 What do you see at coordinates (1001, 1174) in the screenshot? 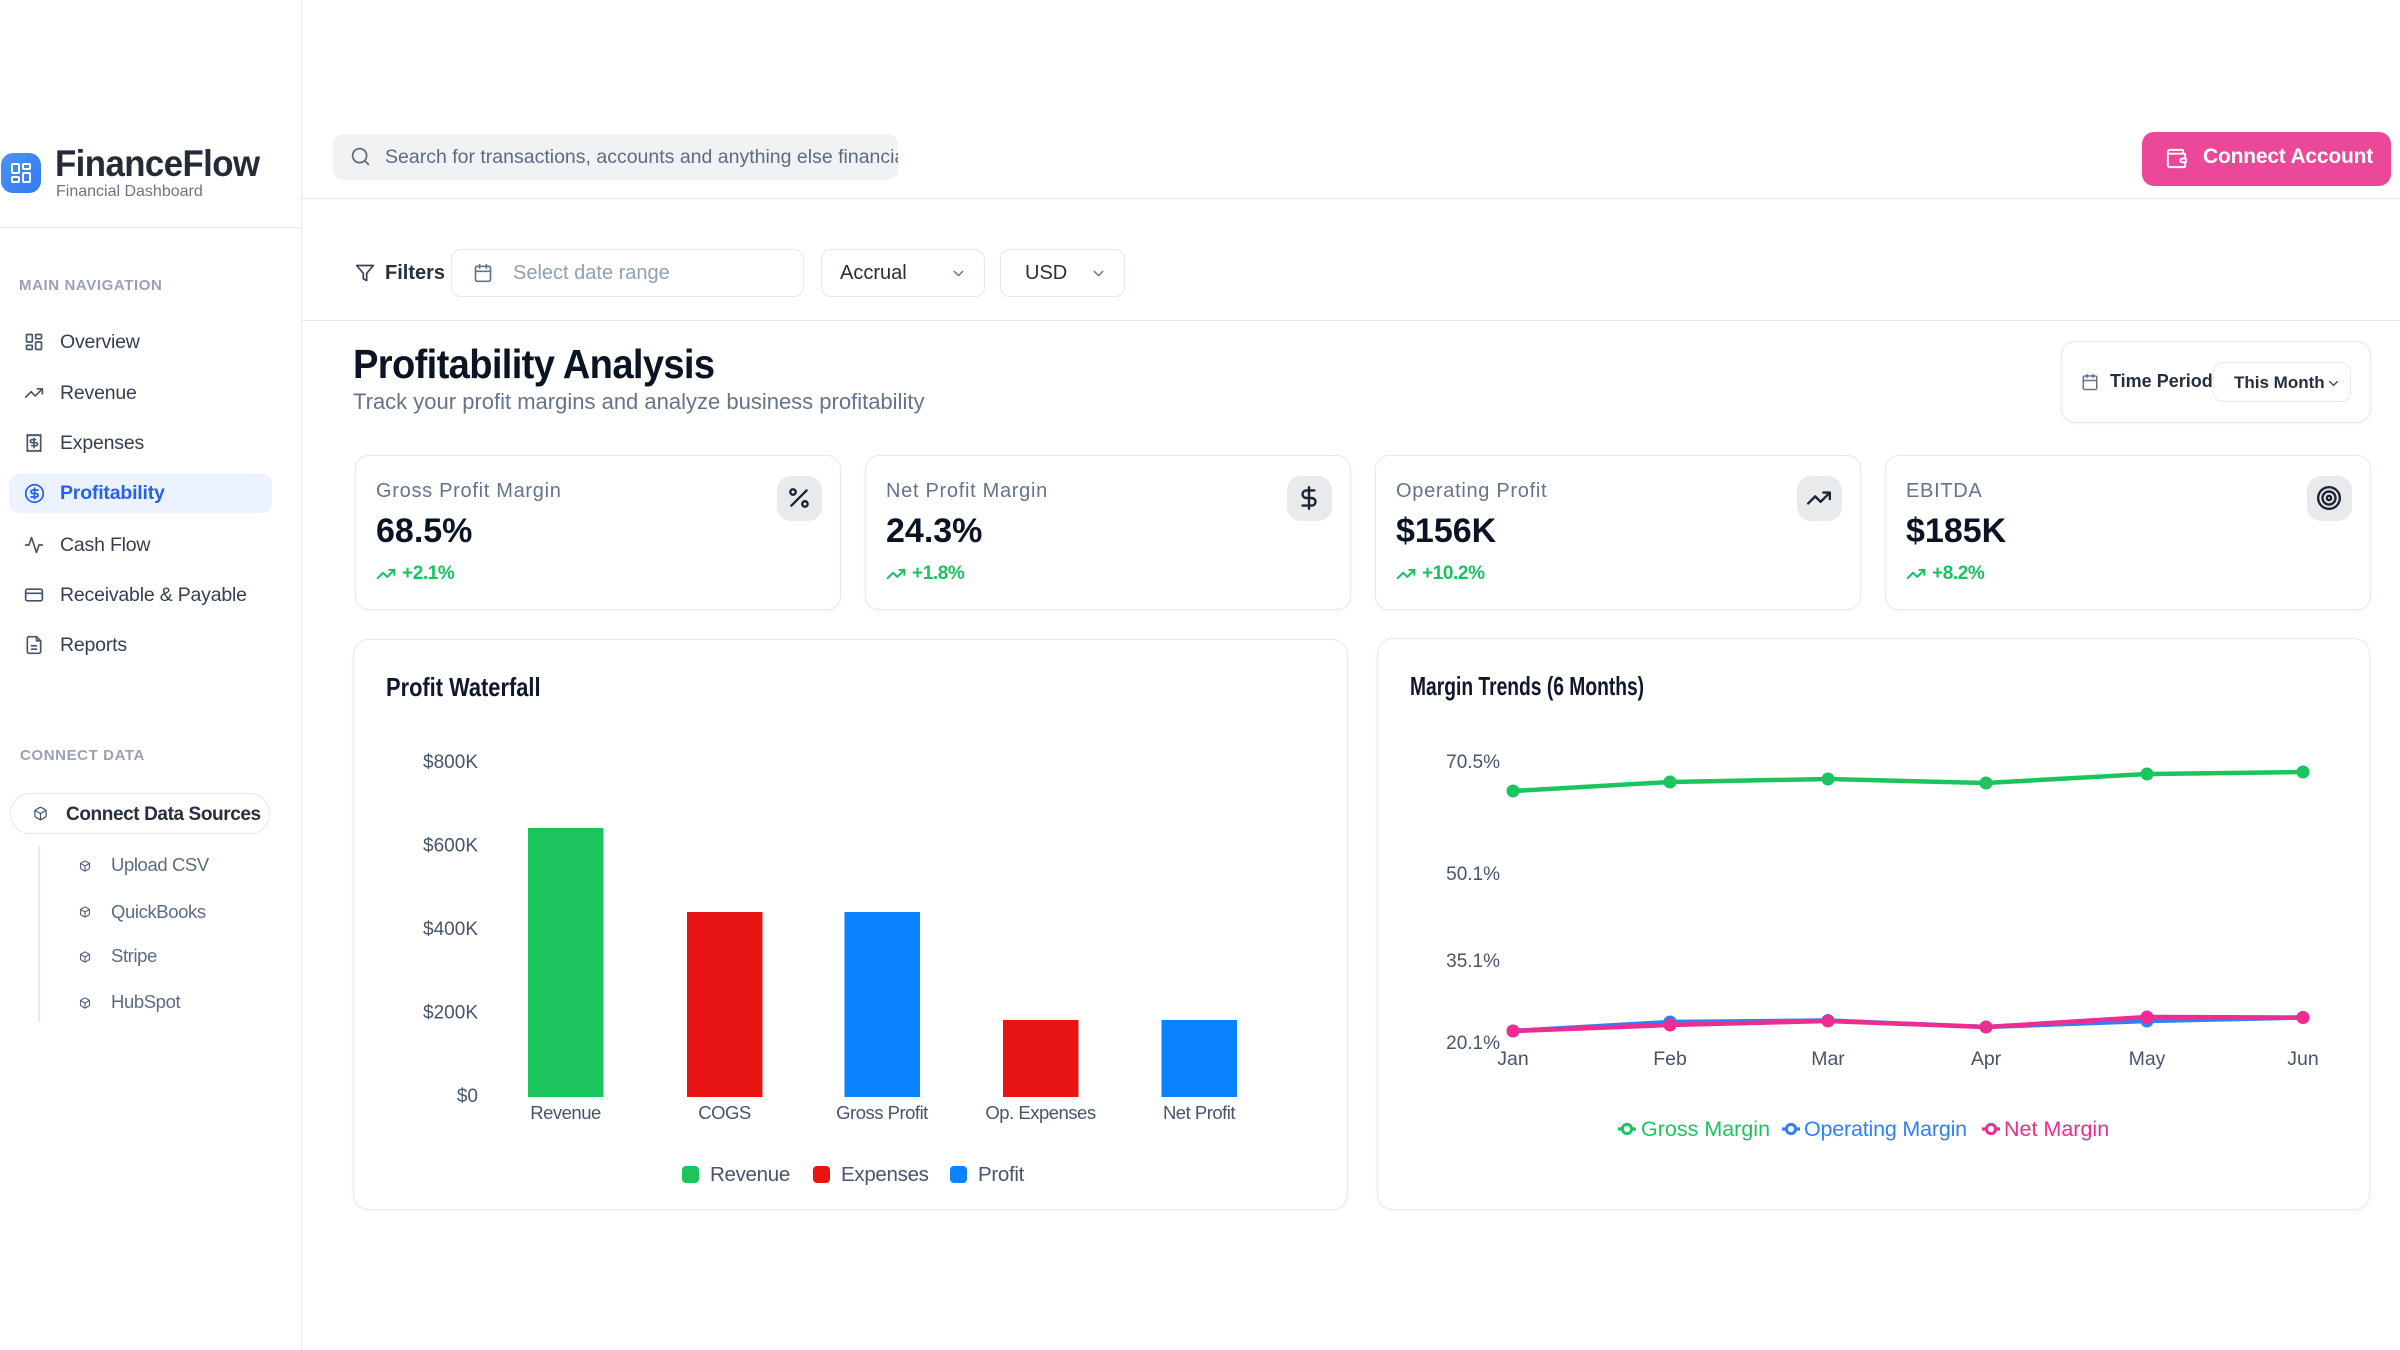
I see `svg-text: Profit` at bounding box center [1001, 1174].